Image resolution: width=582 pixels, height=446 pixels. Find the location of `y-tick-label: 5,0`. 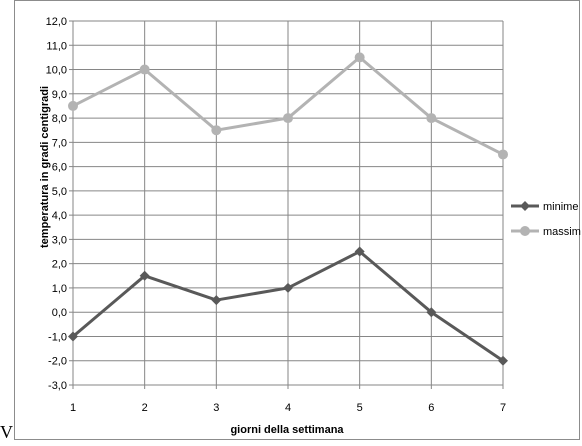

y-tick-label: 5,0 is located at coordinates (59, 192).